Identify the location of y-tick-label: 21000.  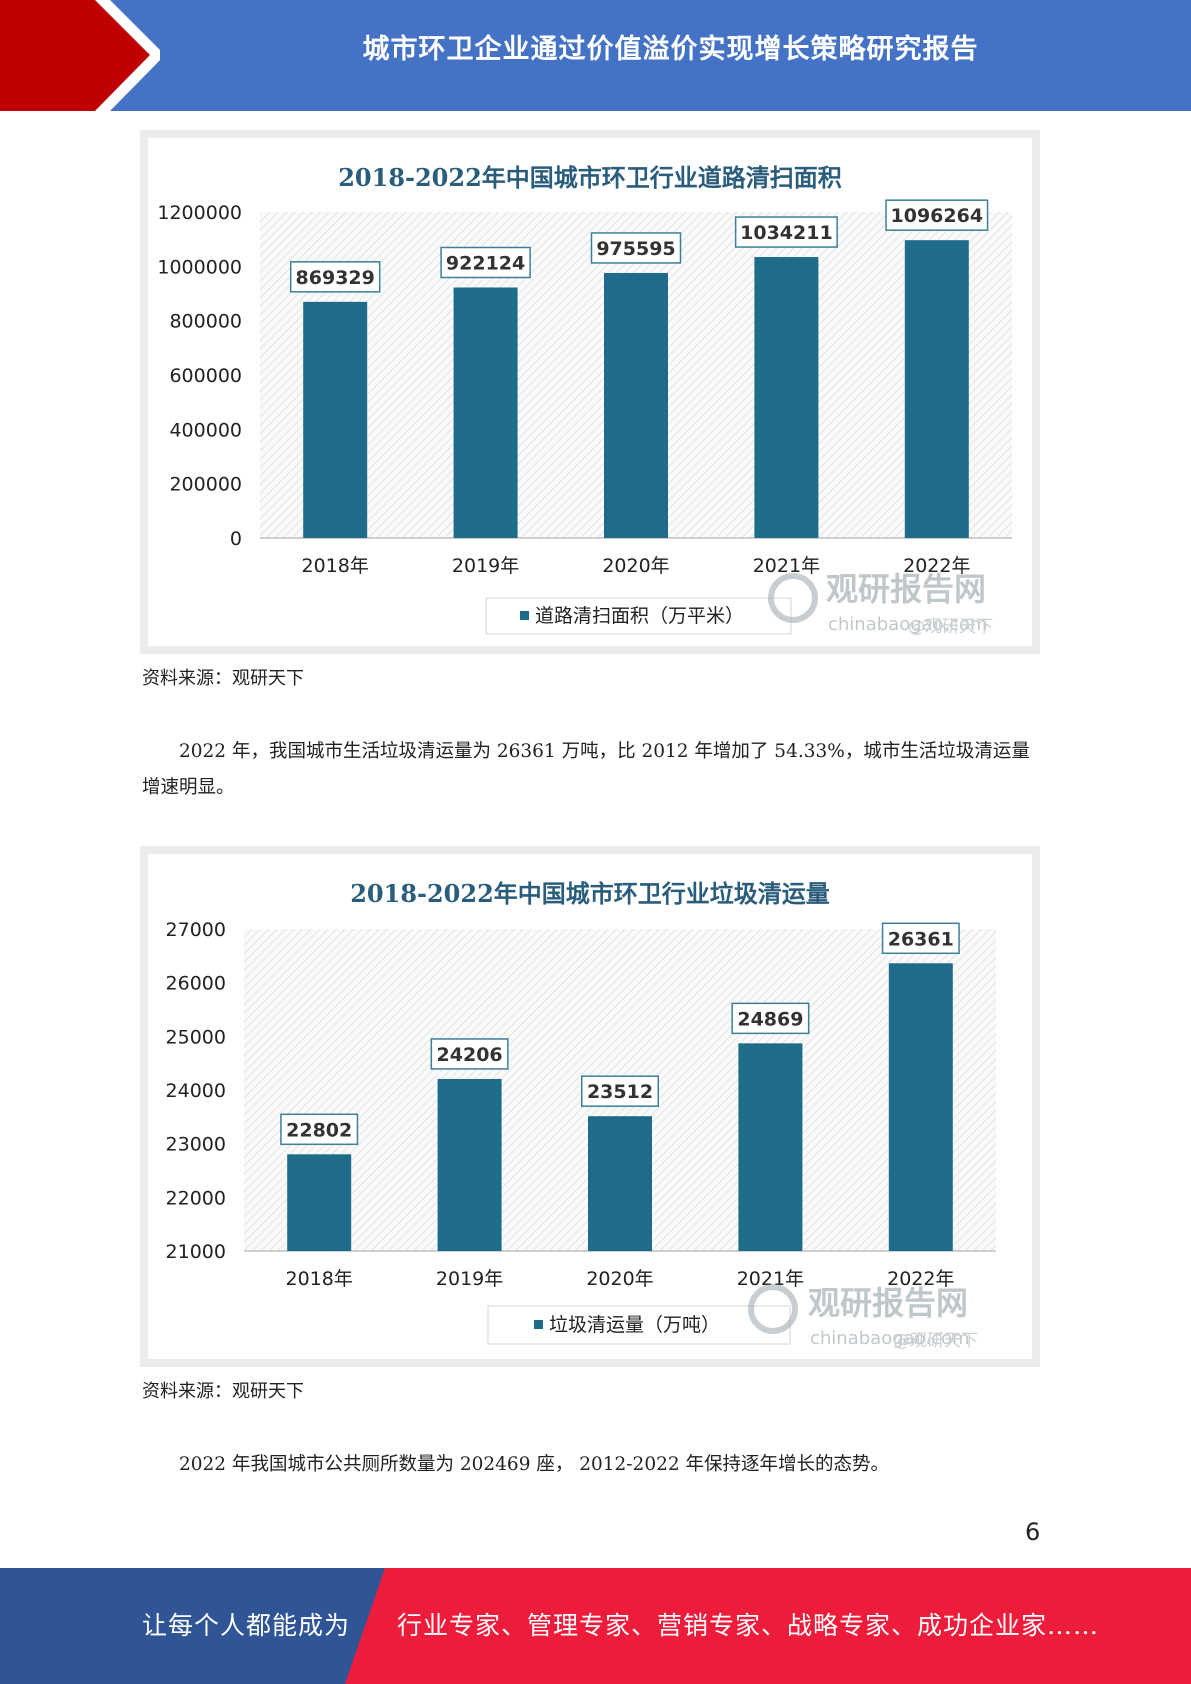
(196, 1252).